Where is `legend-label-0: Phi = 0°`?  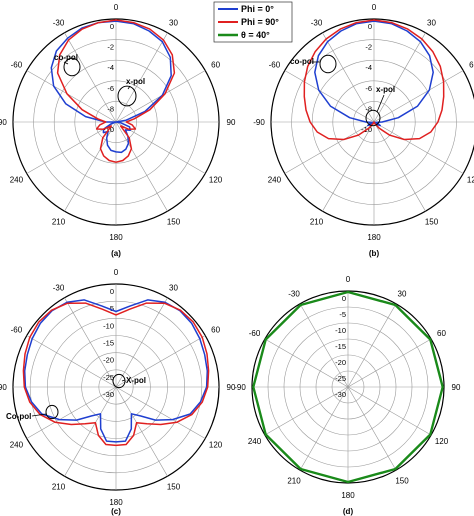 legend-label-0: Phi = 0° is located at coordinates (257, 9).